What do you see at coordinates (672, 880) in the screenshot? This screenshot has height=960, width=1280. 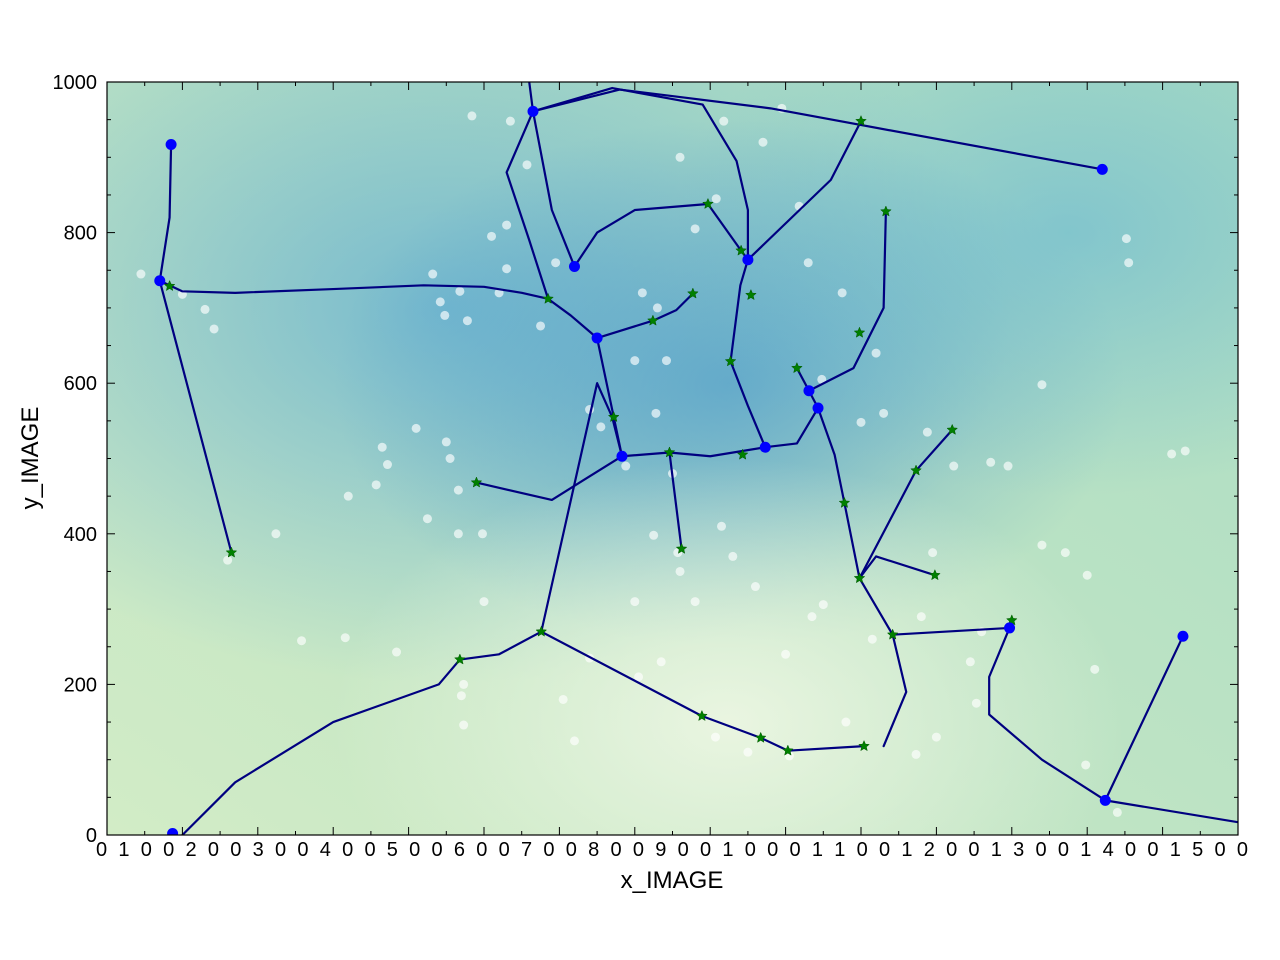 I see `x-axis-label: x_IMAGE` at bounding box center [672, 880].